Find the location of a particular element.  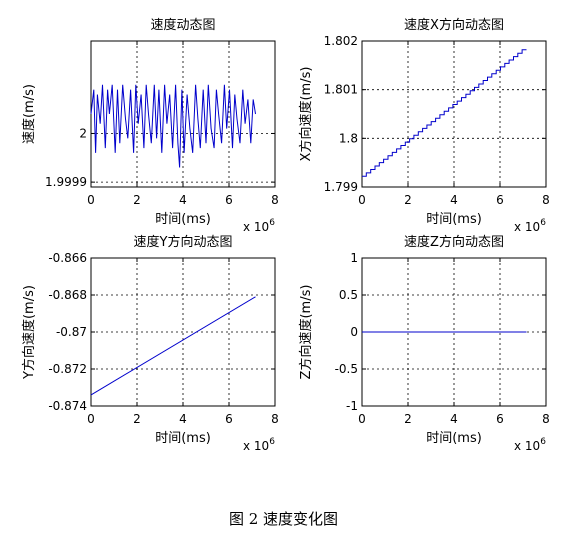

y-tick-label: -1 is located at coordinates (352, 406).